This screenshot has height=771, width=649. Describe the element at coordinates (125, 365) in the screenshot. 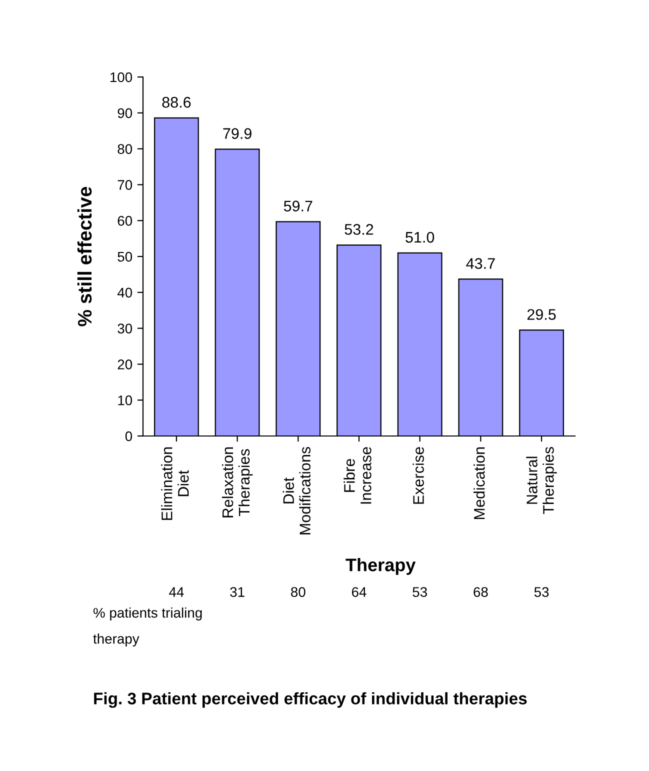

I see `y-tick-label: 20` at that location.